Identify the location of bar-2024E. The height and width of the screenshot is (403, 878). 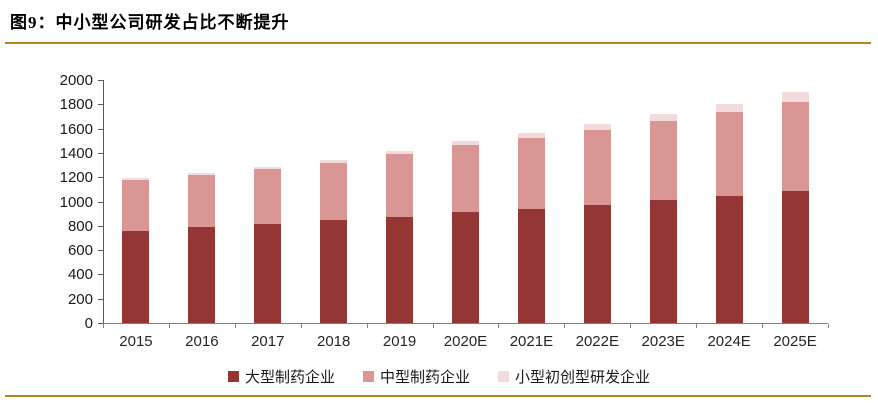
(729, 213).